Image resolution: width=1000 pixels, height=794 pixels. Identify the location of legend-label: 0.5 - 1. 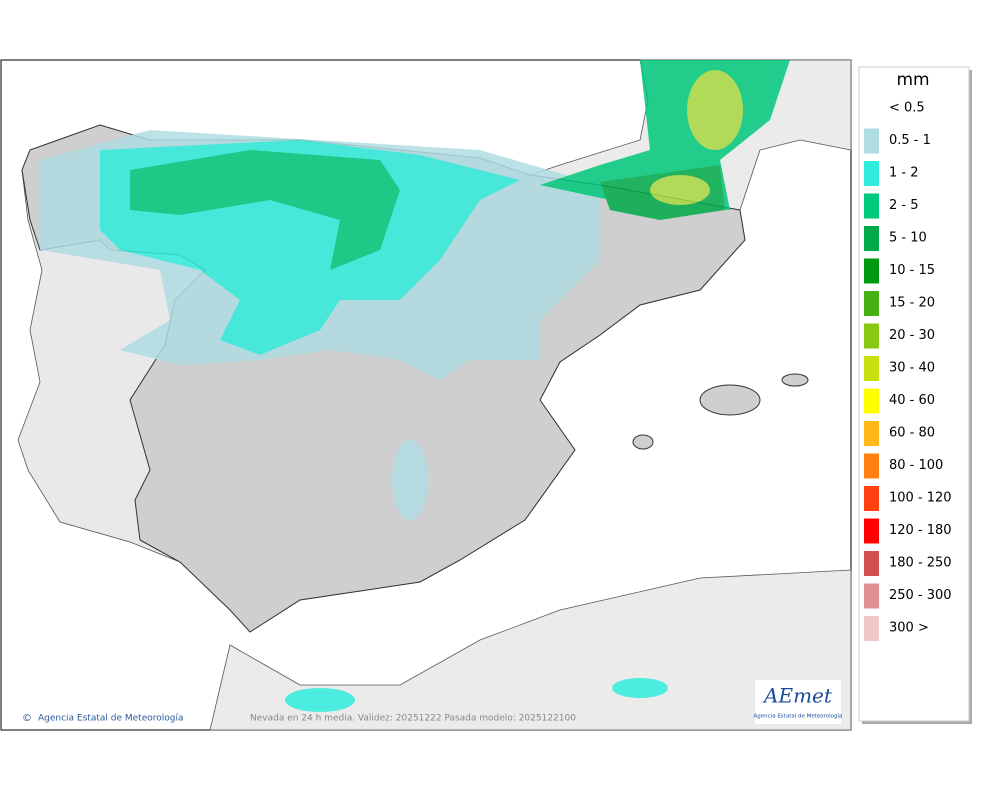
(910, 140).